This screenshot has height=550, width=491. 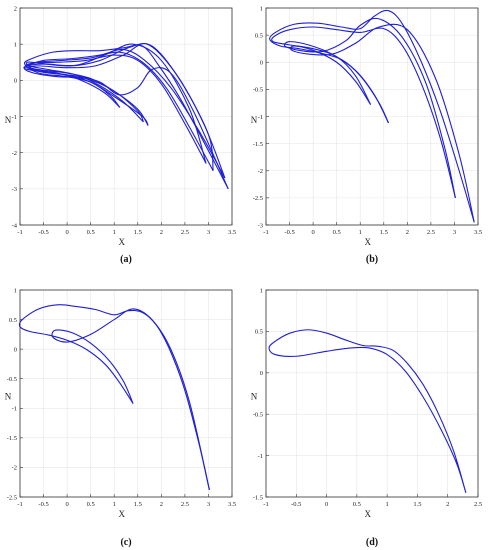 I want to click on y-tick-label: 2, so click(x=15, y=8).